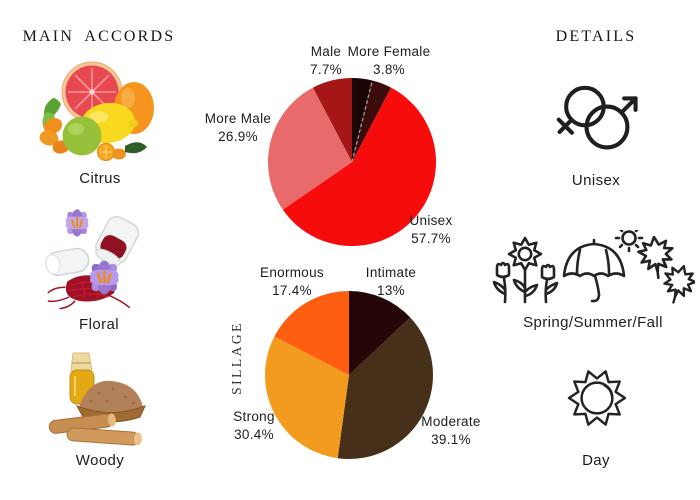 The image size is (700, 500). Describe the element at coordinates (96, 111) in the screenshot. I see `citrus-fruits-image` at that location.